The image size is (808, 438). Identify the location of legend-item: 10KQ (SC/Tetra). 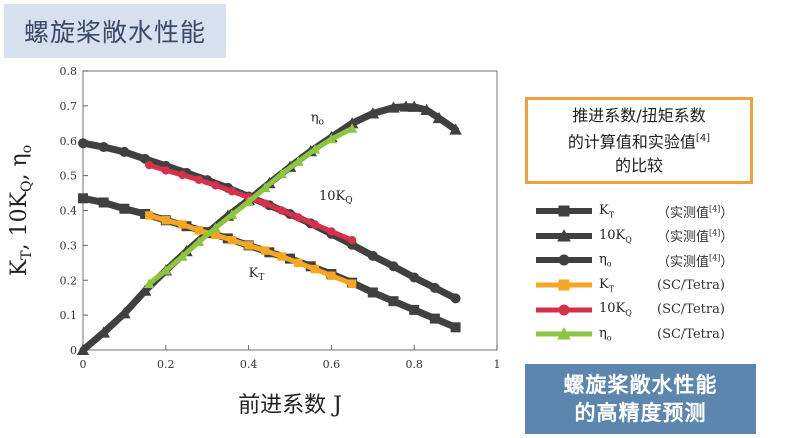
(658, 309).